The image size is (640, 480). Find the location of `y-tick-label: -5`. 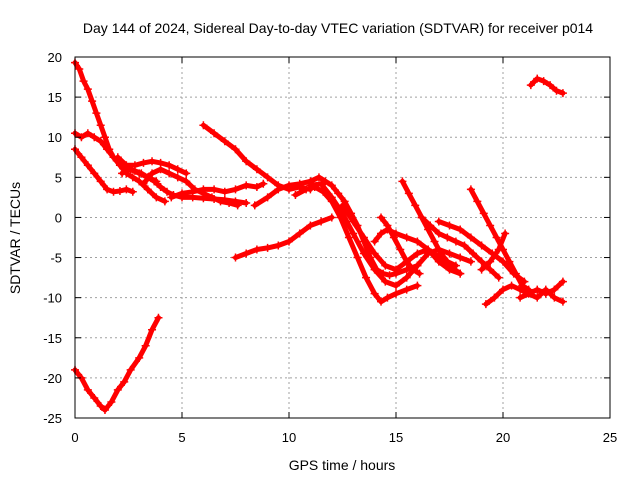

y-tick-label: -5 is located at coordinates (56, 258).